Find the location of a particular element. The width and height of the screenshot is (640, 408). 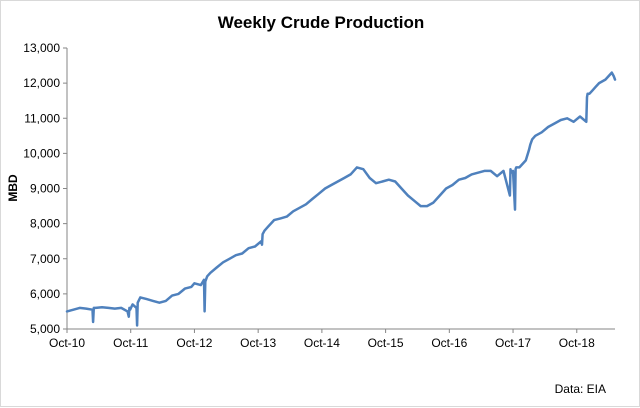

x-tick-label: Oct-12 is located at coordinates (194, 343).